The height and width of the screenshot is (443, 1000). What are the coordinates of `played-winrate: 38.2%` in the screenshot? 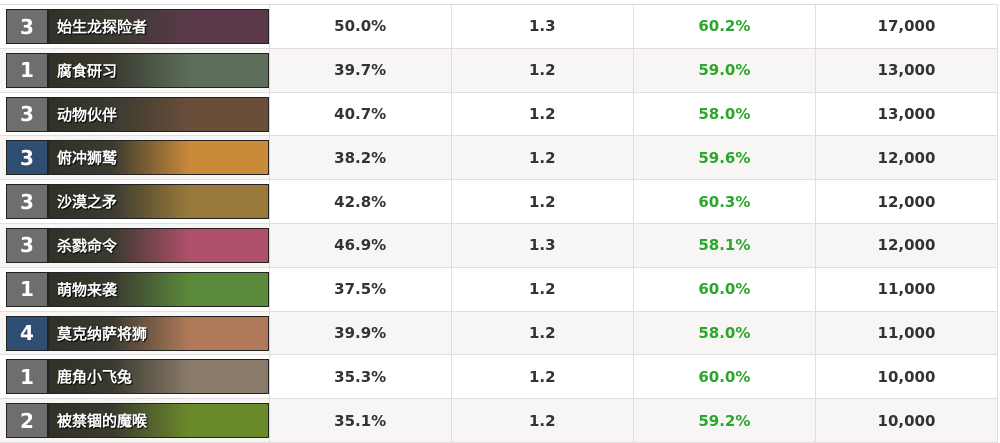 It's located at (361, 158).